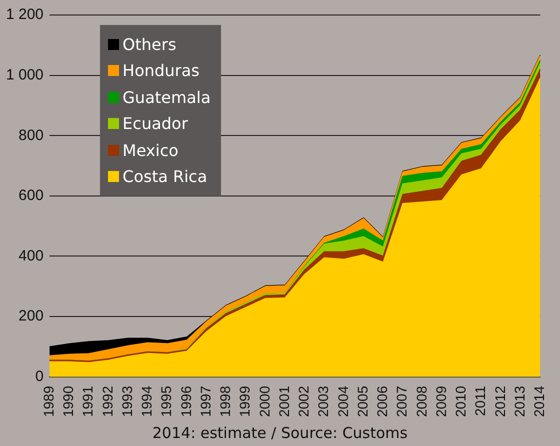 The width and height of the screenshot is (560, 446). I want to click on text: 2014: estimate / Source: Customs, so click(280, 433).